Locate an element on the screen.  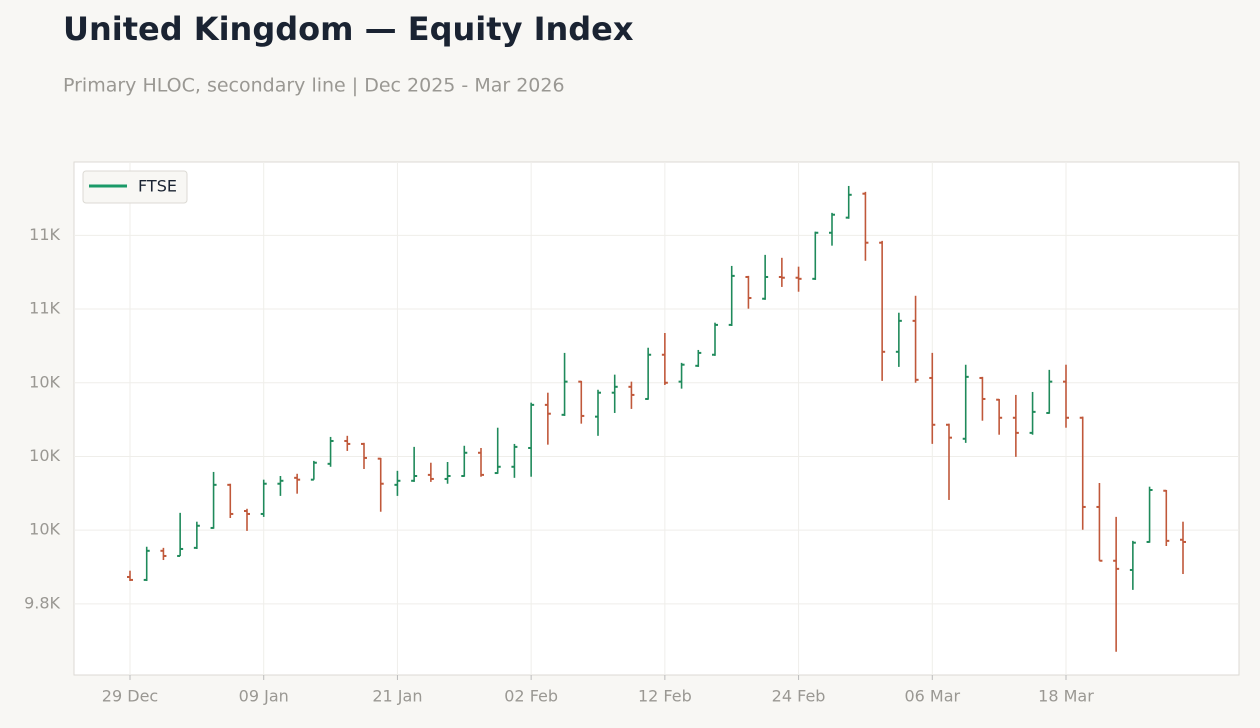
x-tick-label: 18 Mar is located at coordinates (1066, 696).